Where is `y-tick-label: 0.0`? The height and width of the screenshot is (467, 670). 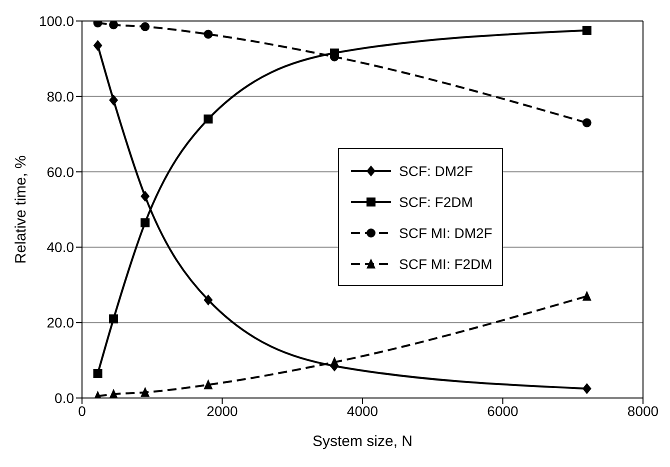 y-tick-label: 0.0 is located at coordinates (64, 398).